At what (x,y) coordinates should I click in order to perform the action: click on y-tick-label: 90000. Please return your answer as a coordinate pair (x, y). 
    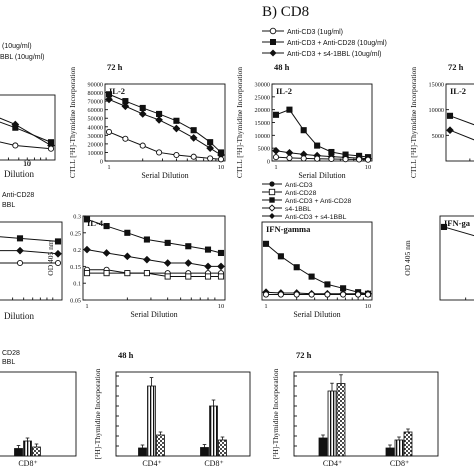
    Looking at the image, I should click on (95, 85).